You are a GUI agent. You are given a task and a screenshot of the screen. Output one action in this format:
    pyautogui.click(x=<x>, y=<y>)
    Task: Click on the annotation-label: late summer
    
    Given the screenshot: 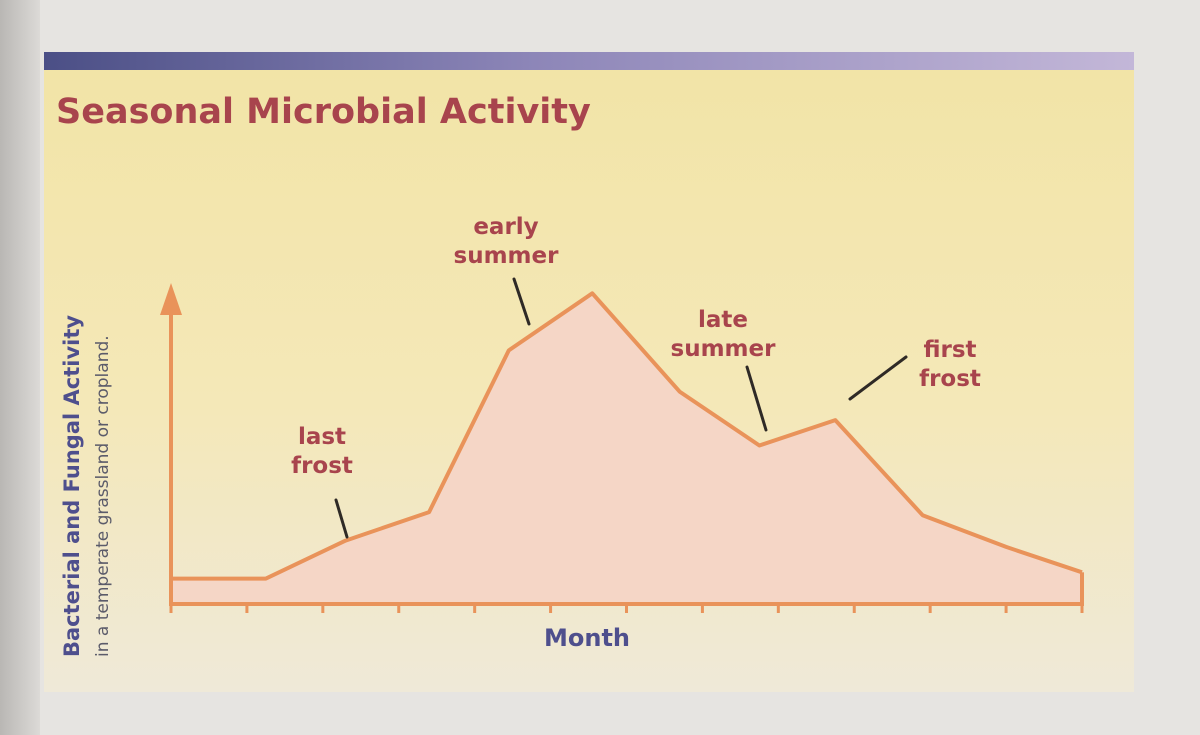 What is the action you would take?
    pyautogui.click(x=724, y=334)
    